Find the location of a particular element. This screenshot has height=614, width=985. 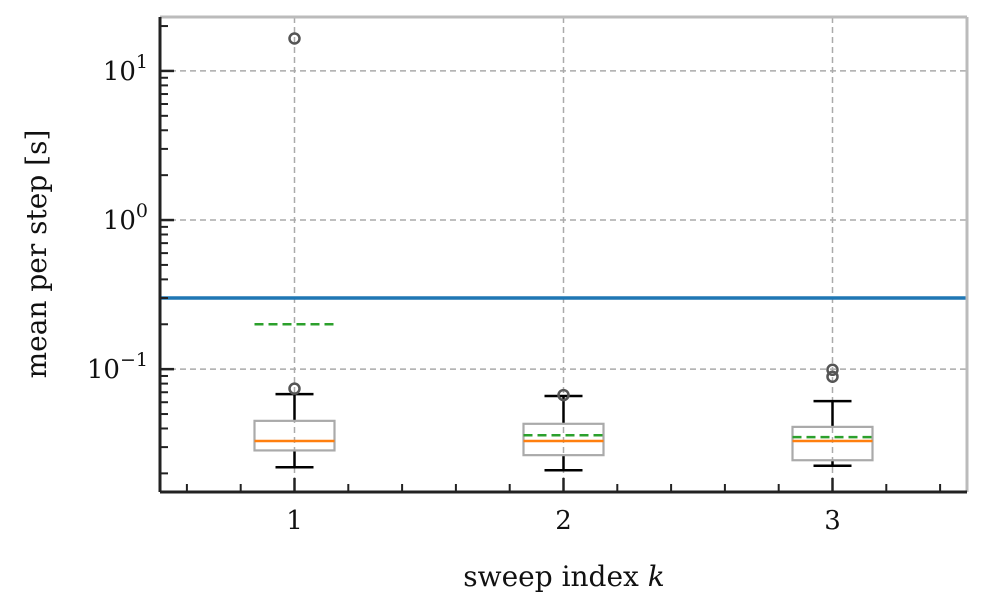

y-tick-label: 10⁻¹ is located at coordinates (117, 367).